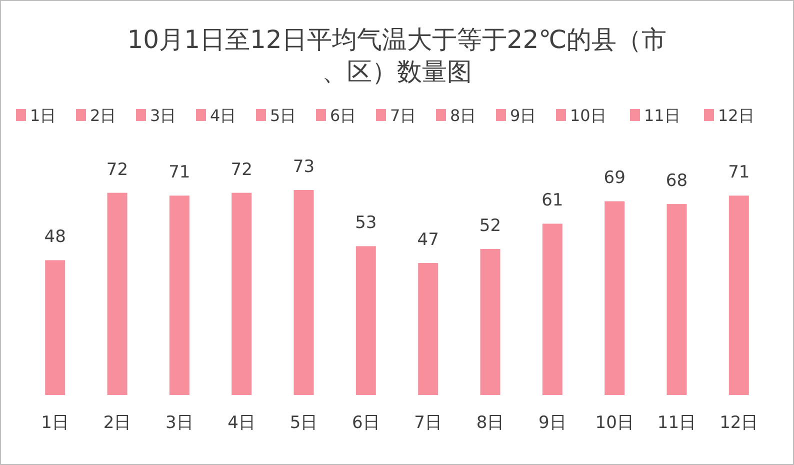 This screenshot has width=794, height=465. What do you see at coordinates (428, 240) in the screenshot?
I see `data-label: 47` at bounding box center [428, 240].